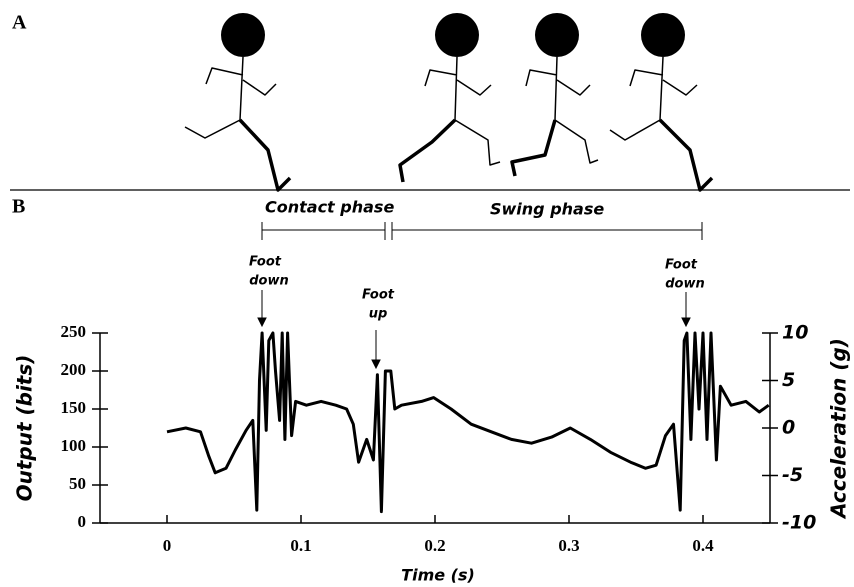  What do you see at coordinates (839, 429) in the screenshot?
I see `y2-axis-label: Acceleration (g)` at bounding box center [839, 429].